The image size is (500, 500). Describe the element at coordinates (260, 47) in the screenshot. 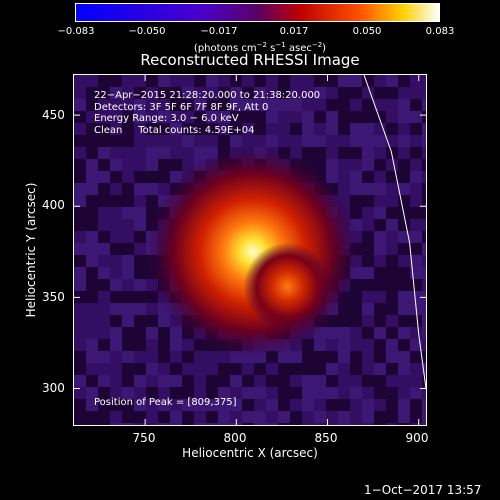

I see `colorbar-unit-label: (photons cm−2 s−1 asec−2)` at that location.